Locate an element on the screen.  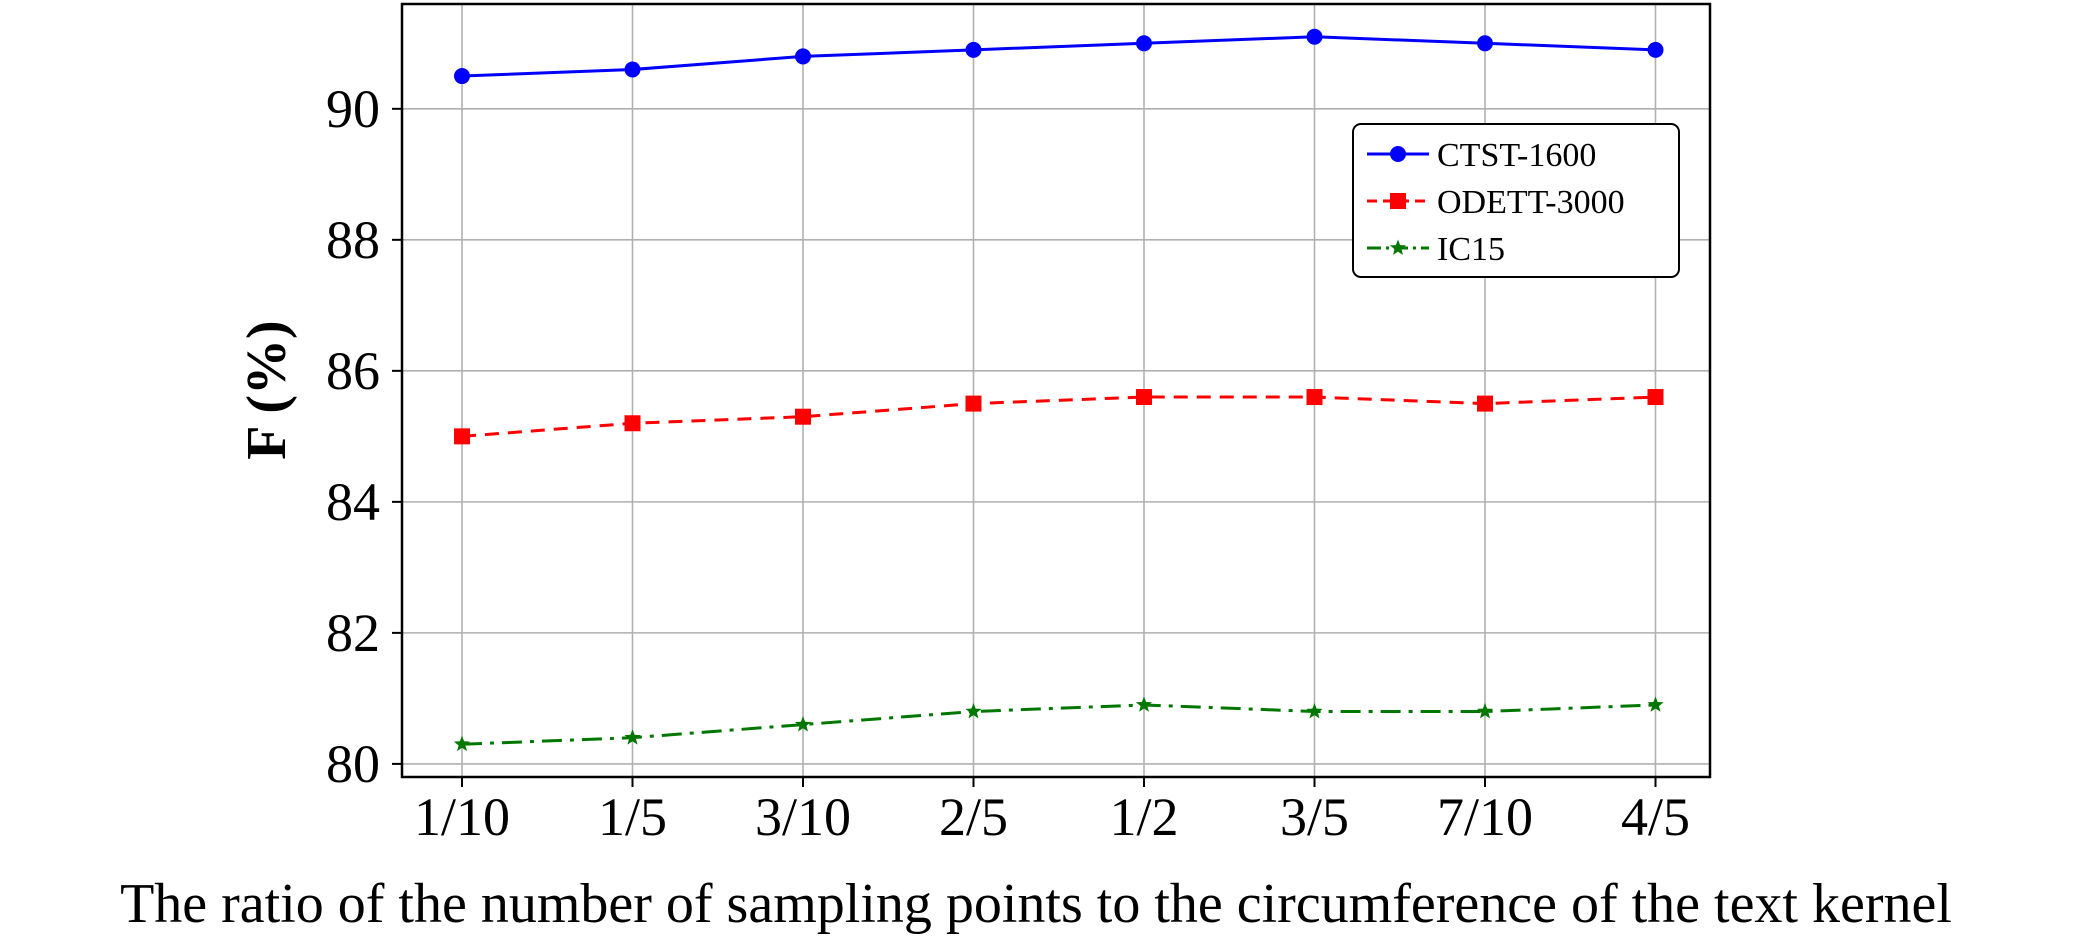
x-tick-label: 1/5 is located at coordinates (632, 817).